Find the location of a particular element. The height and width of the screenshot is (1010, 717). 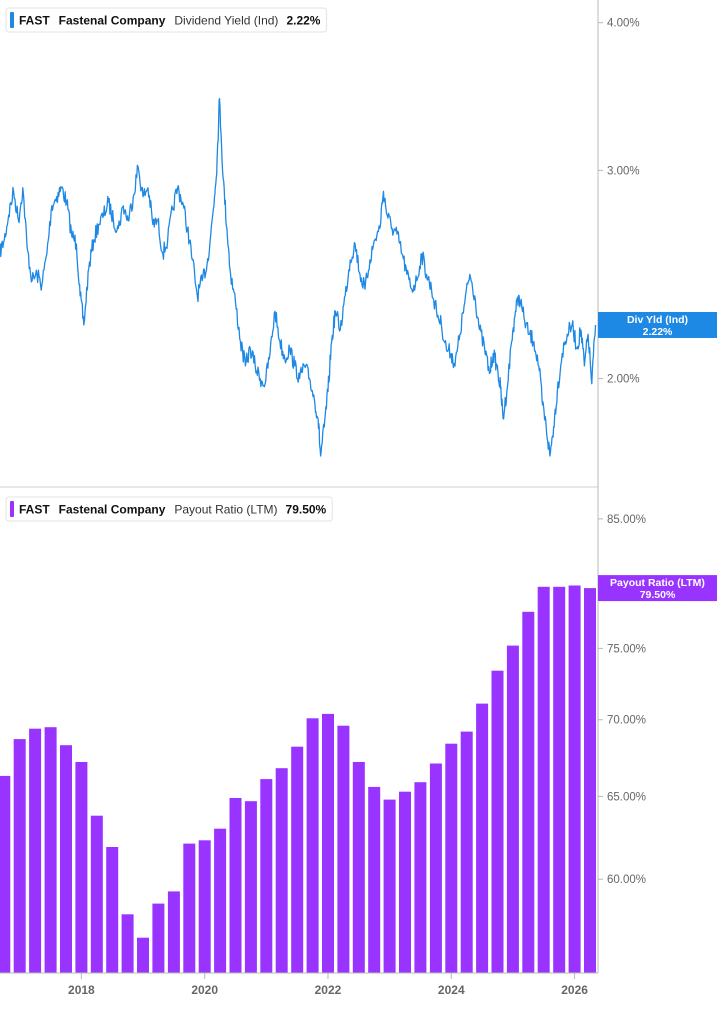

y-tick-label: 4.00% is located at coordinates (623, 24).